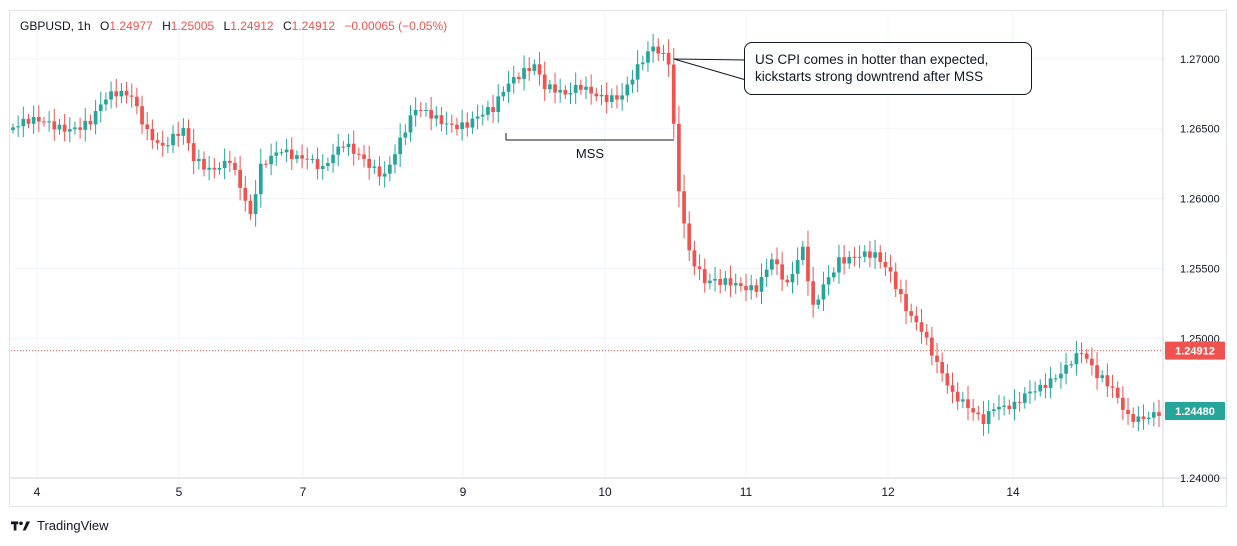  Describe the element at coordinates (21, 525) in the screenshot. I see `tradingview-logo-icon` at that location.